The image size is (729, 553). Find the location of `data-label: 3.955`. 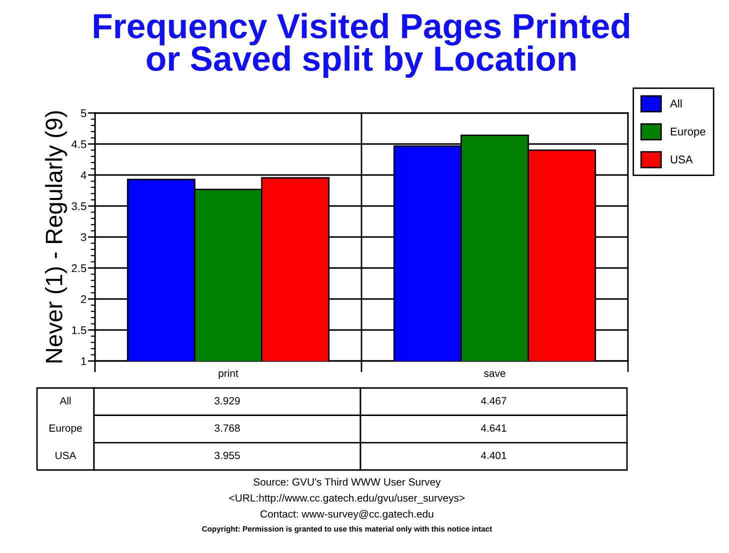

data-label: 3.955 is located at coordinates (227, 456).